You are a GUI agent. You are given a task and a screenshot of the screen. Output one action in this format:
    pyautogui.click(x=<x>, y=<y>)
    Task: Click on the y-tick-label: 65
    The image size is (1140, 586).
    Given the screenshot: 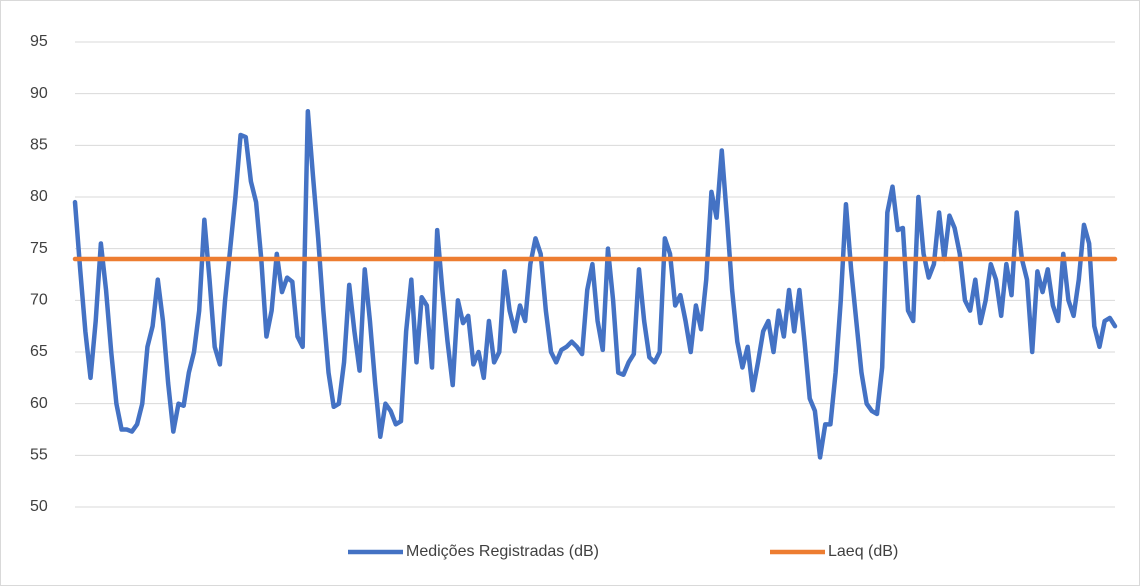 What is the action you would take?
    pyautogui.click(x=39, y=351)
    